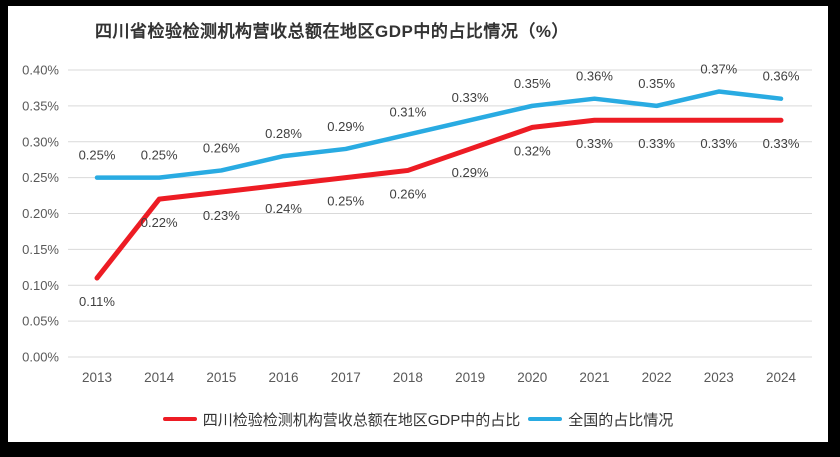 The width and height of the screenshot is (840, 457). Describe the element at coordinates (159, 377) in the screenshot. I see `x-tick-label: 2014` at that location.